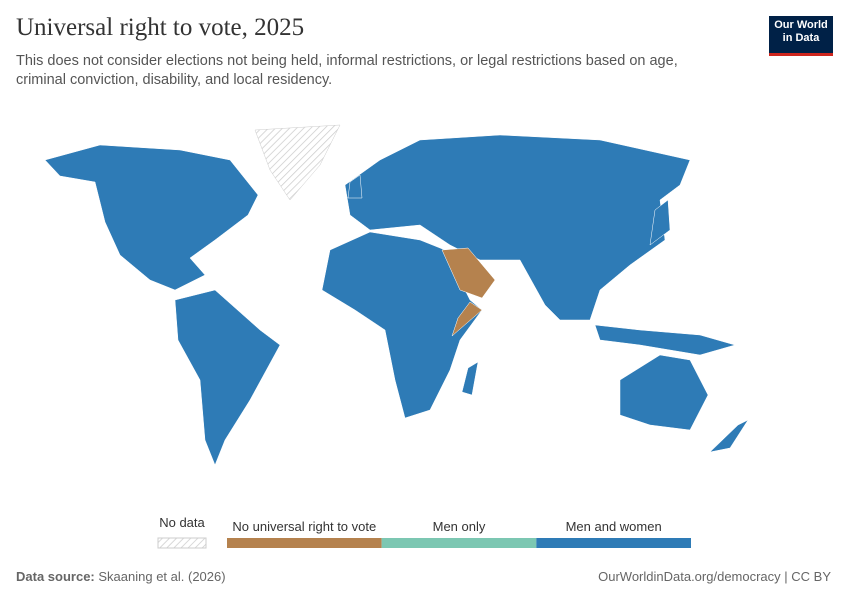 This screenshot has width=850, height=600. I want to click on source-label: Data source:, so click(55, 576).